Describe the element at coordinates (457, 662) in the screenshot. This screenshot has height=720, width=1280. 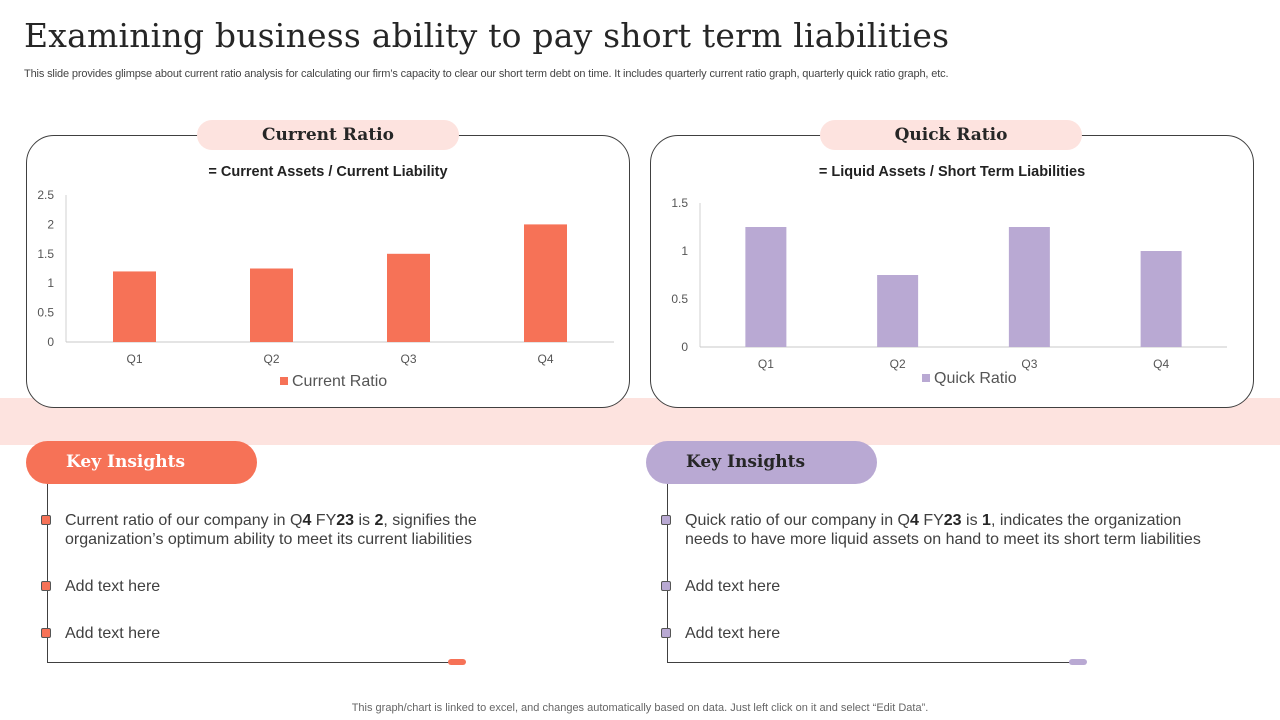
I see `timeline-left-endcap` at that location.